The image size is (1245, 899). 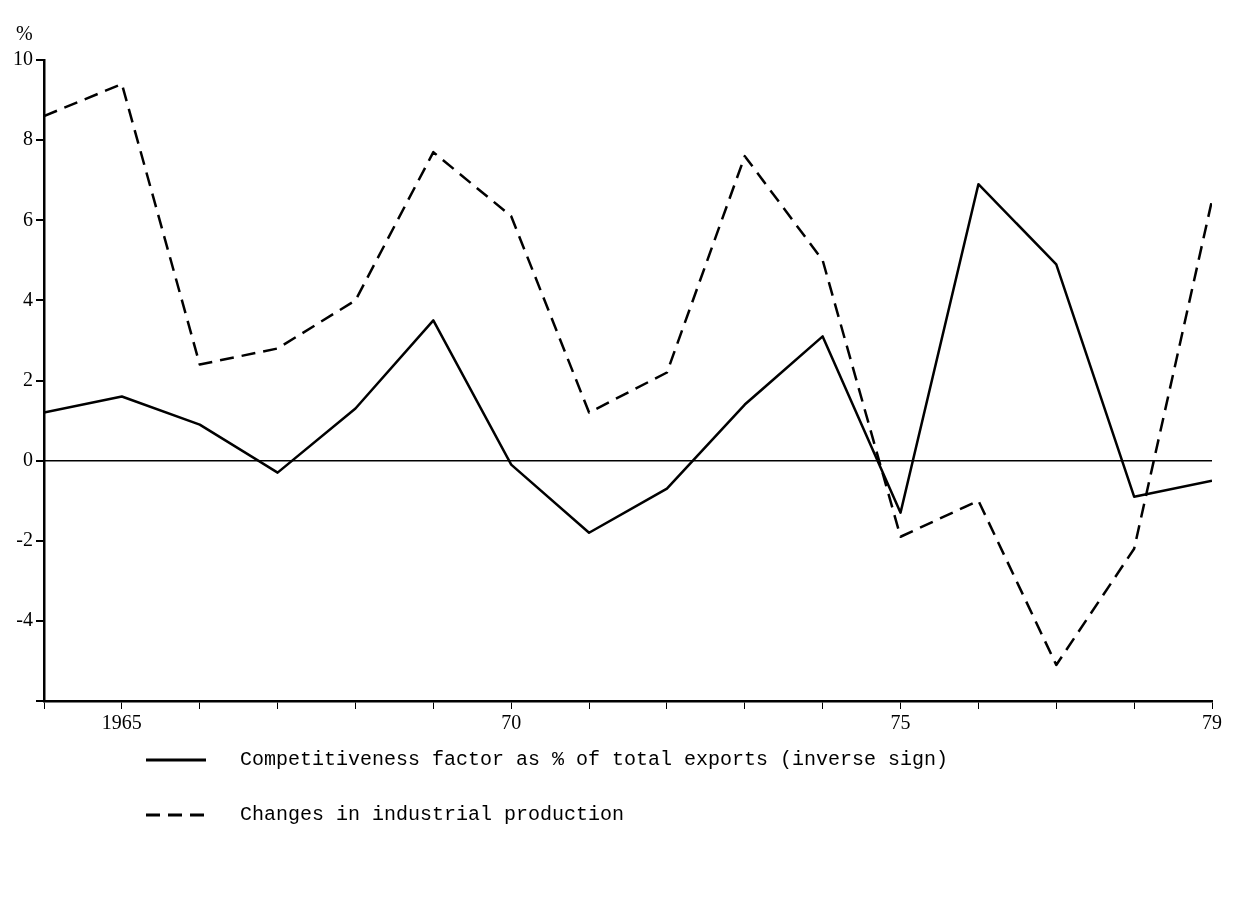 I want to click on y-tick-label: -4, so click(x=24, y=619).